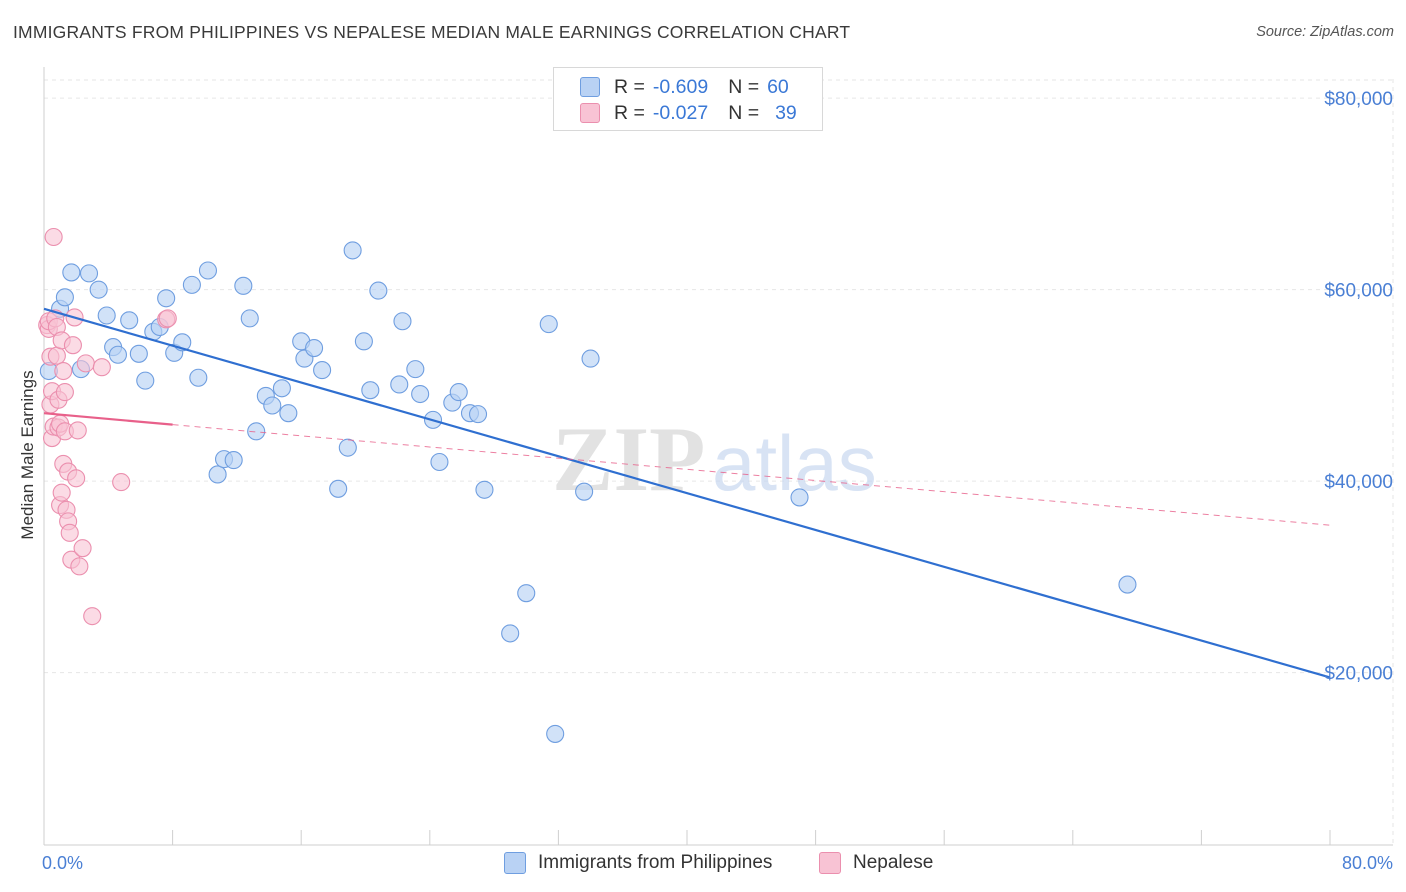 This screenshot has width=1406, height=892. I want to click on y-tick-labels: $80,000 $60,000 $40,000 $20,000, so click(1358, 387).